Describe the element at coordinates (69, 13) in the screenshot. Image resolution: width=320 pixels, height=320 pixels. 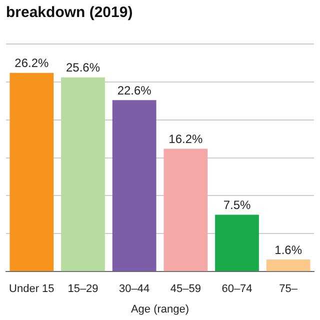
I see `chart-title: breakdown (2019)` at that location.